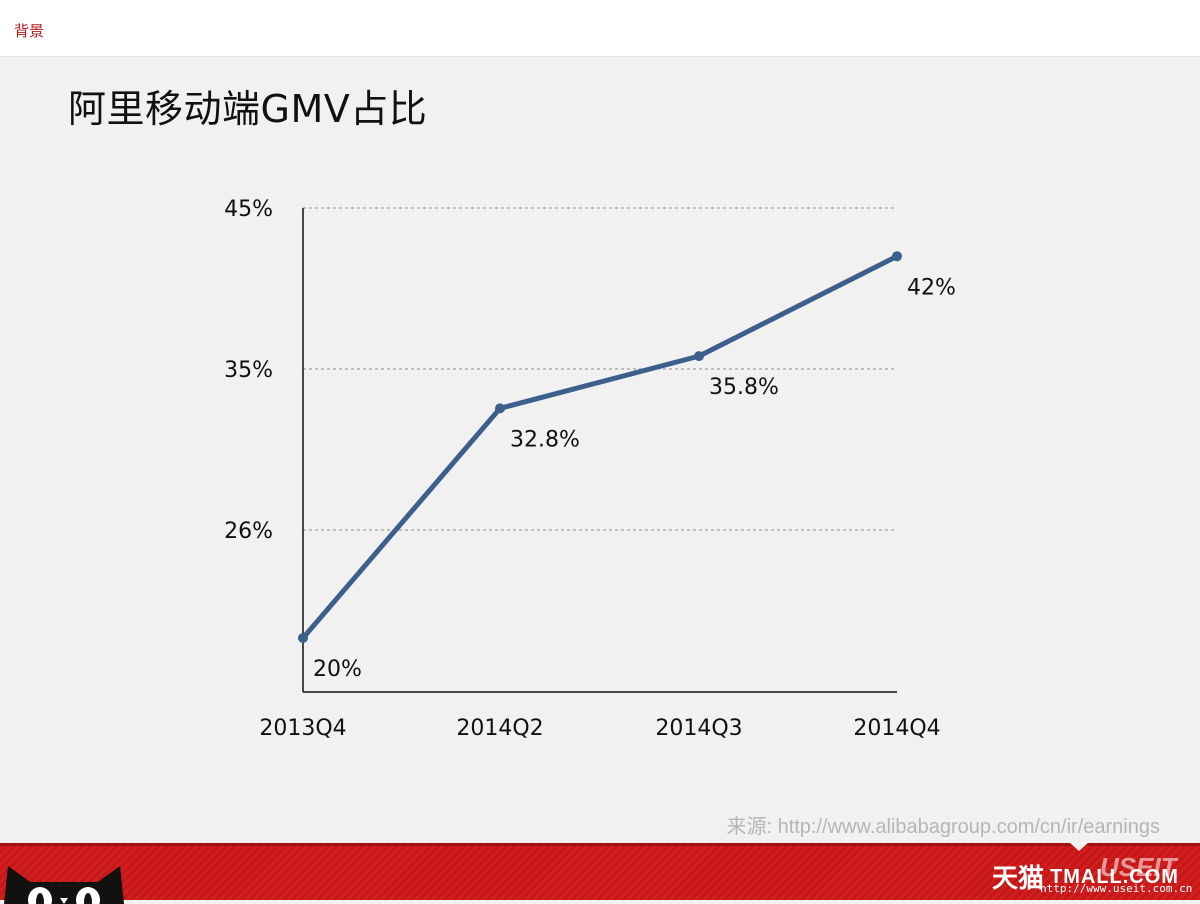  Describe the element at coordinates (600, 28) in the screenshot. I see `top-bar: 背景` at that location.